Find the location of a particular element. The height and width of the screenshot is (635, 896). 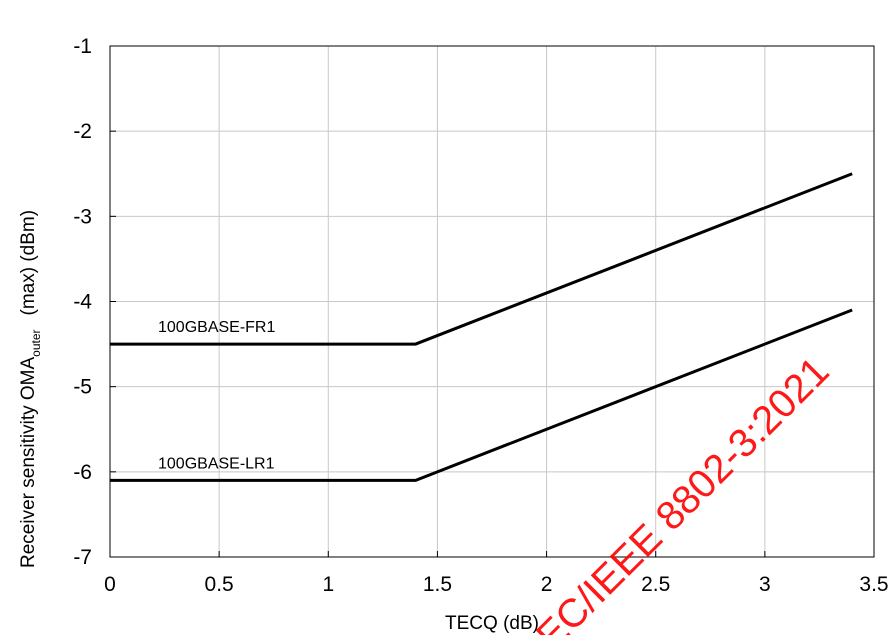

y-tick-labels: -7 -6 -5 -4 -3 -2 -1 is located at coordinates (82, 302).